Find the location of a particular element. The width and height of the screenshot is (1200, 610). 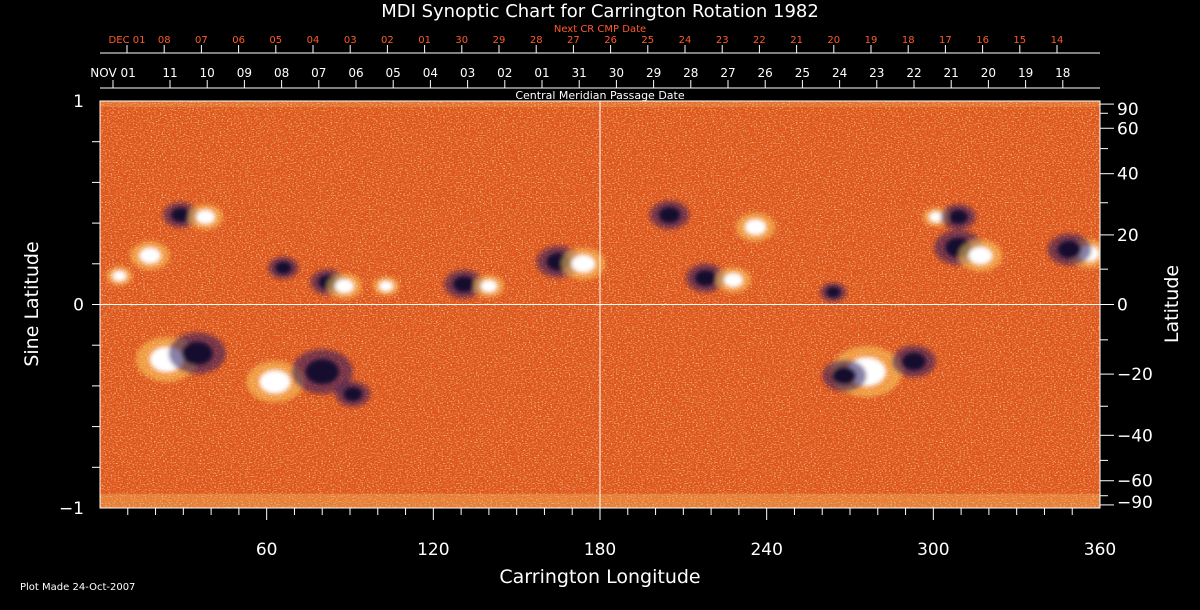

lower-date-label: 28 is located at coordinates (690, 73).